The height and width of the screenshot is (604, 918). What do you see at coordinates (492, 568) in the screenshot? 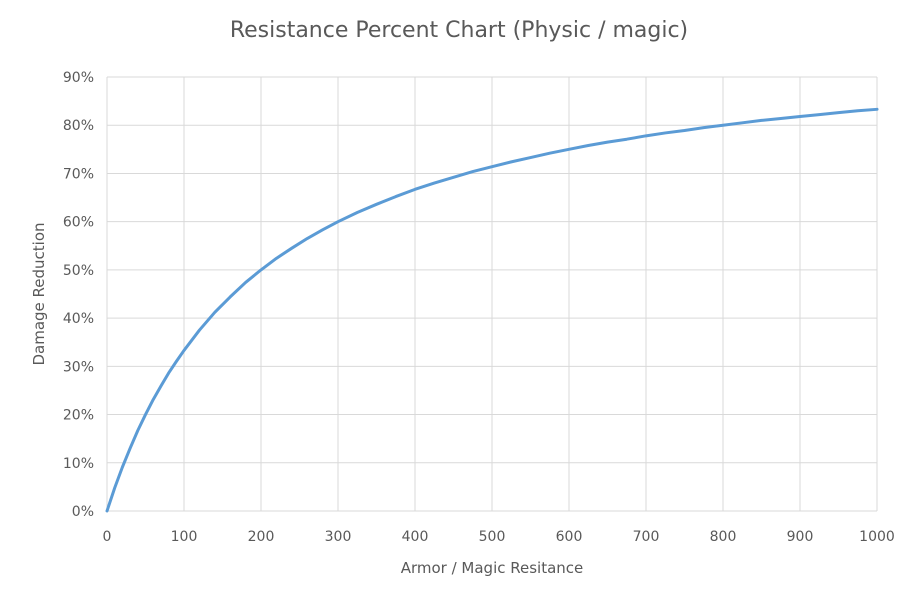
I see `x-axis-title: Armor / Magic Resitance` at bounding box center [492, 568].